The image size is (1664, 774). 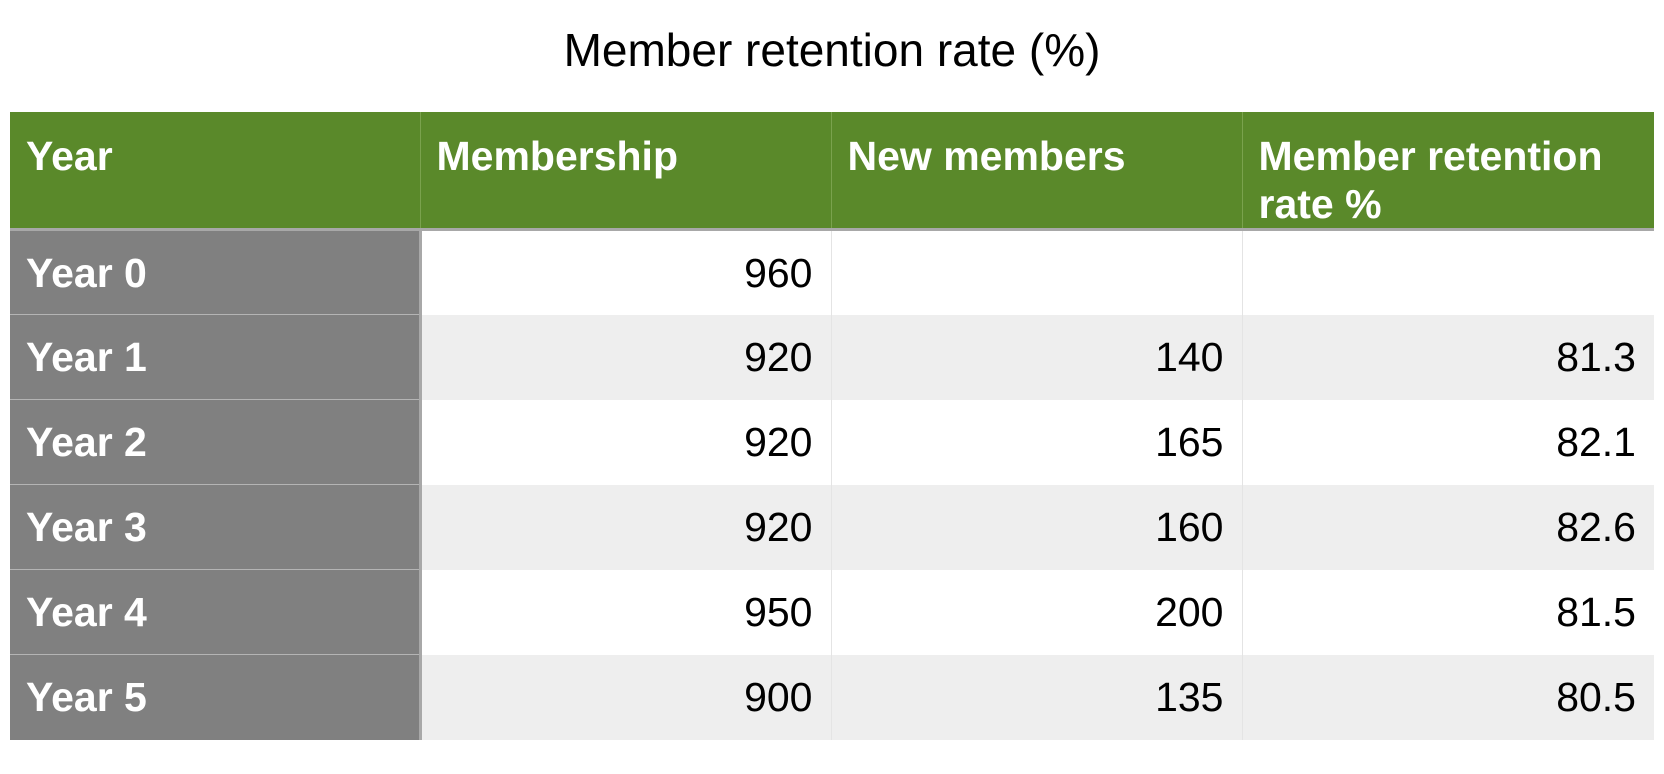 I want to click on table-row: Year 3 920 160 82.6, so click(x=832, y=527).